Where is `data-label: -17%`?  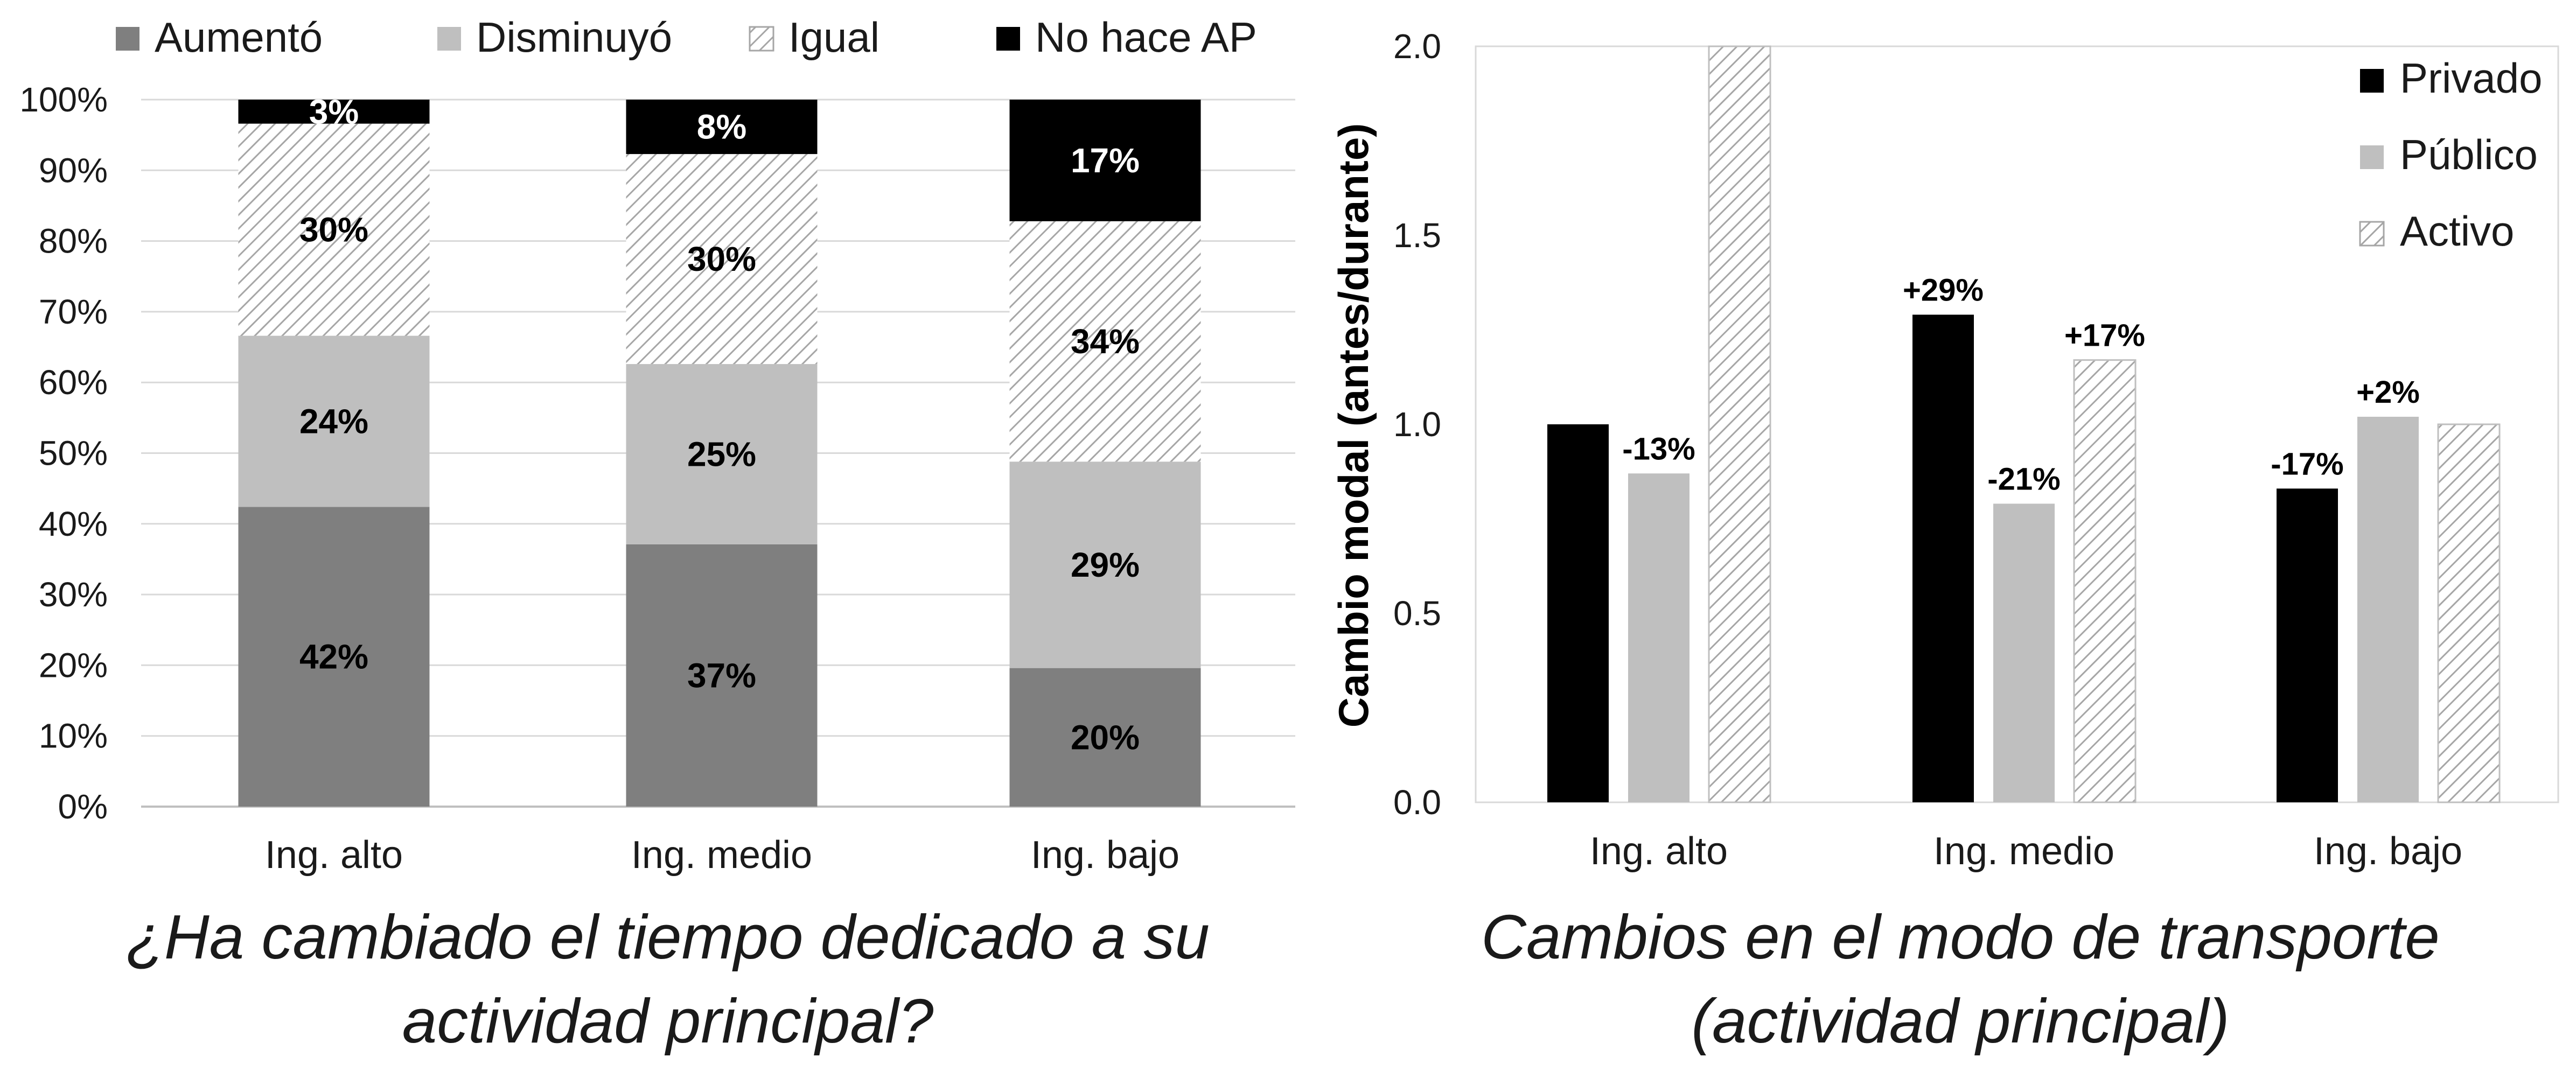
data-label: -17% is located at coordinates (2307, 463).